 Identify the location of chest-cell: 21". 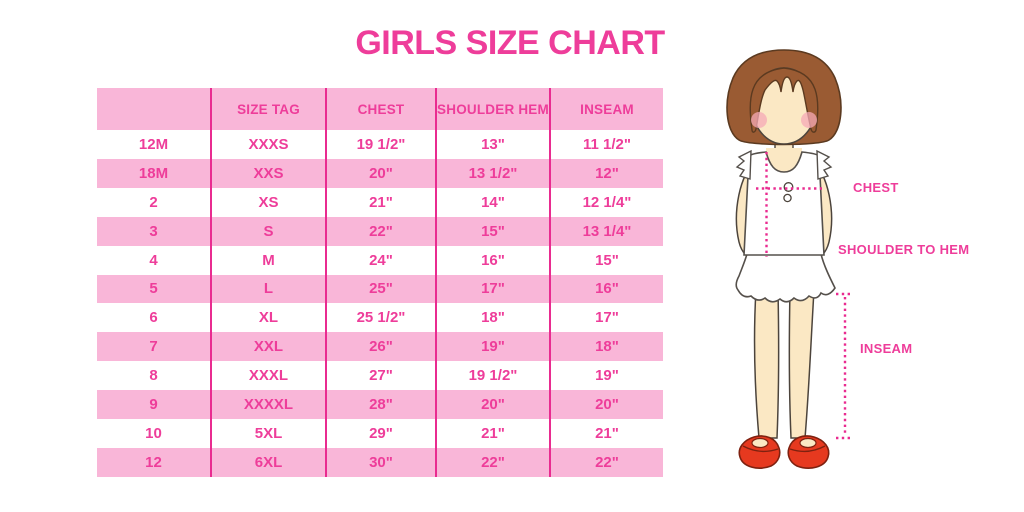
(380, 202).